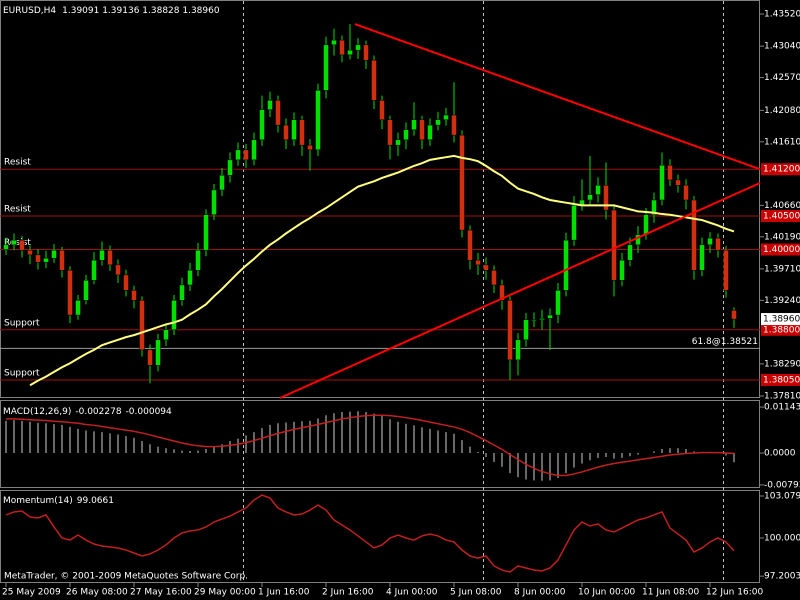 This screenshot has width=800, height=600. I want to click on x-tick-label: 29 May 00:00, so click(225, 593).